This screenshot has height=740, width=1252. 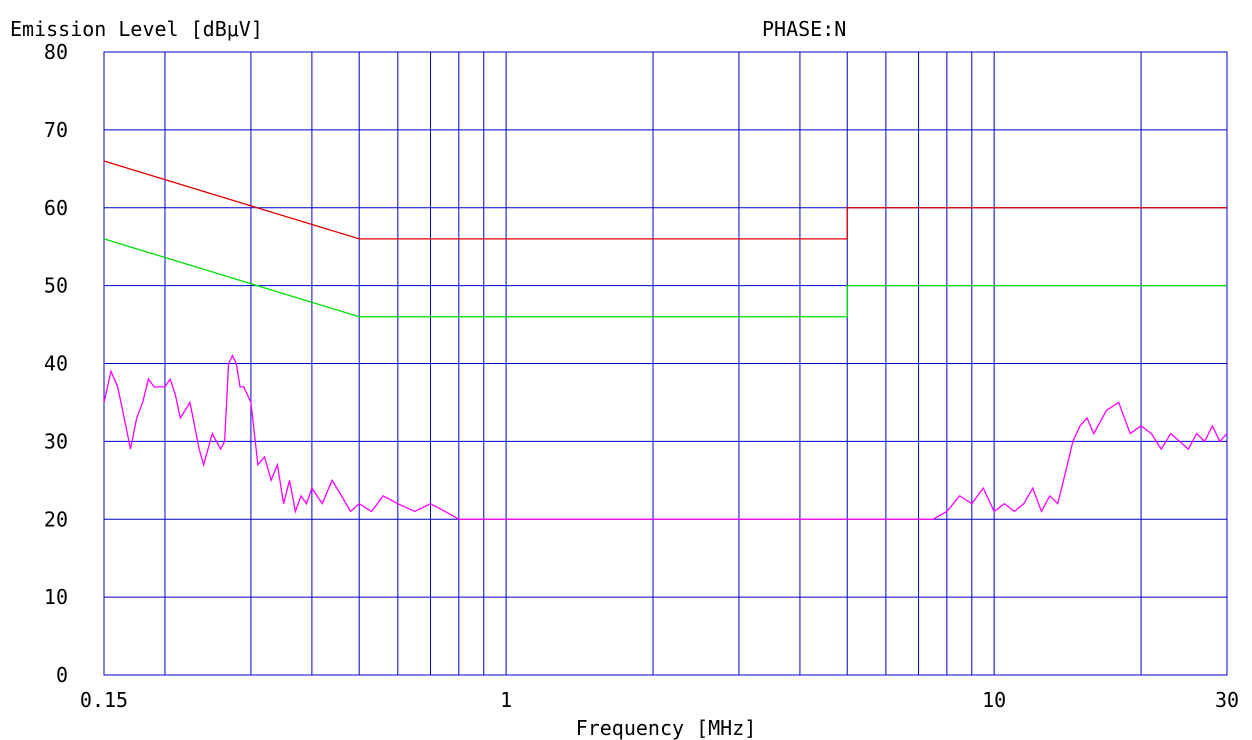 I want to click on chart-title: PHASE:N, so click(x=804, y=29).